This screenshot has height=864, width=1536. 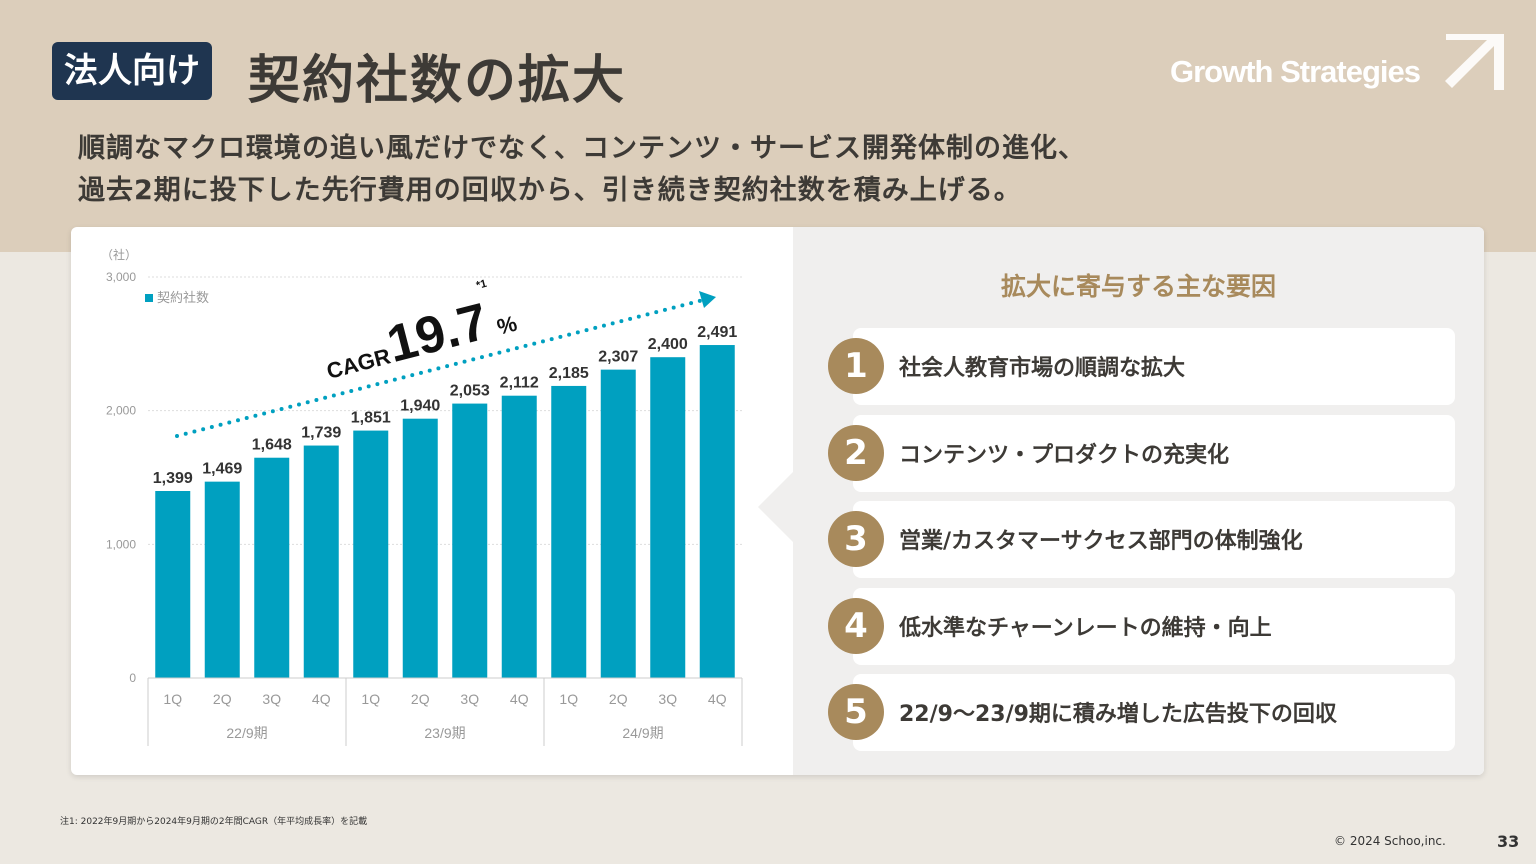 What do you see at coordinates (121, 277) in the screenshot?
I see `y-tick-label: 3,000` at bounding box center [121, 277].